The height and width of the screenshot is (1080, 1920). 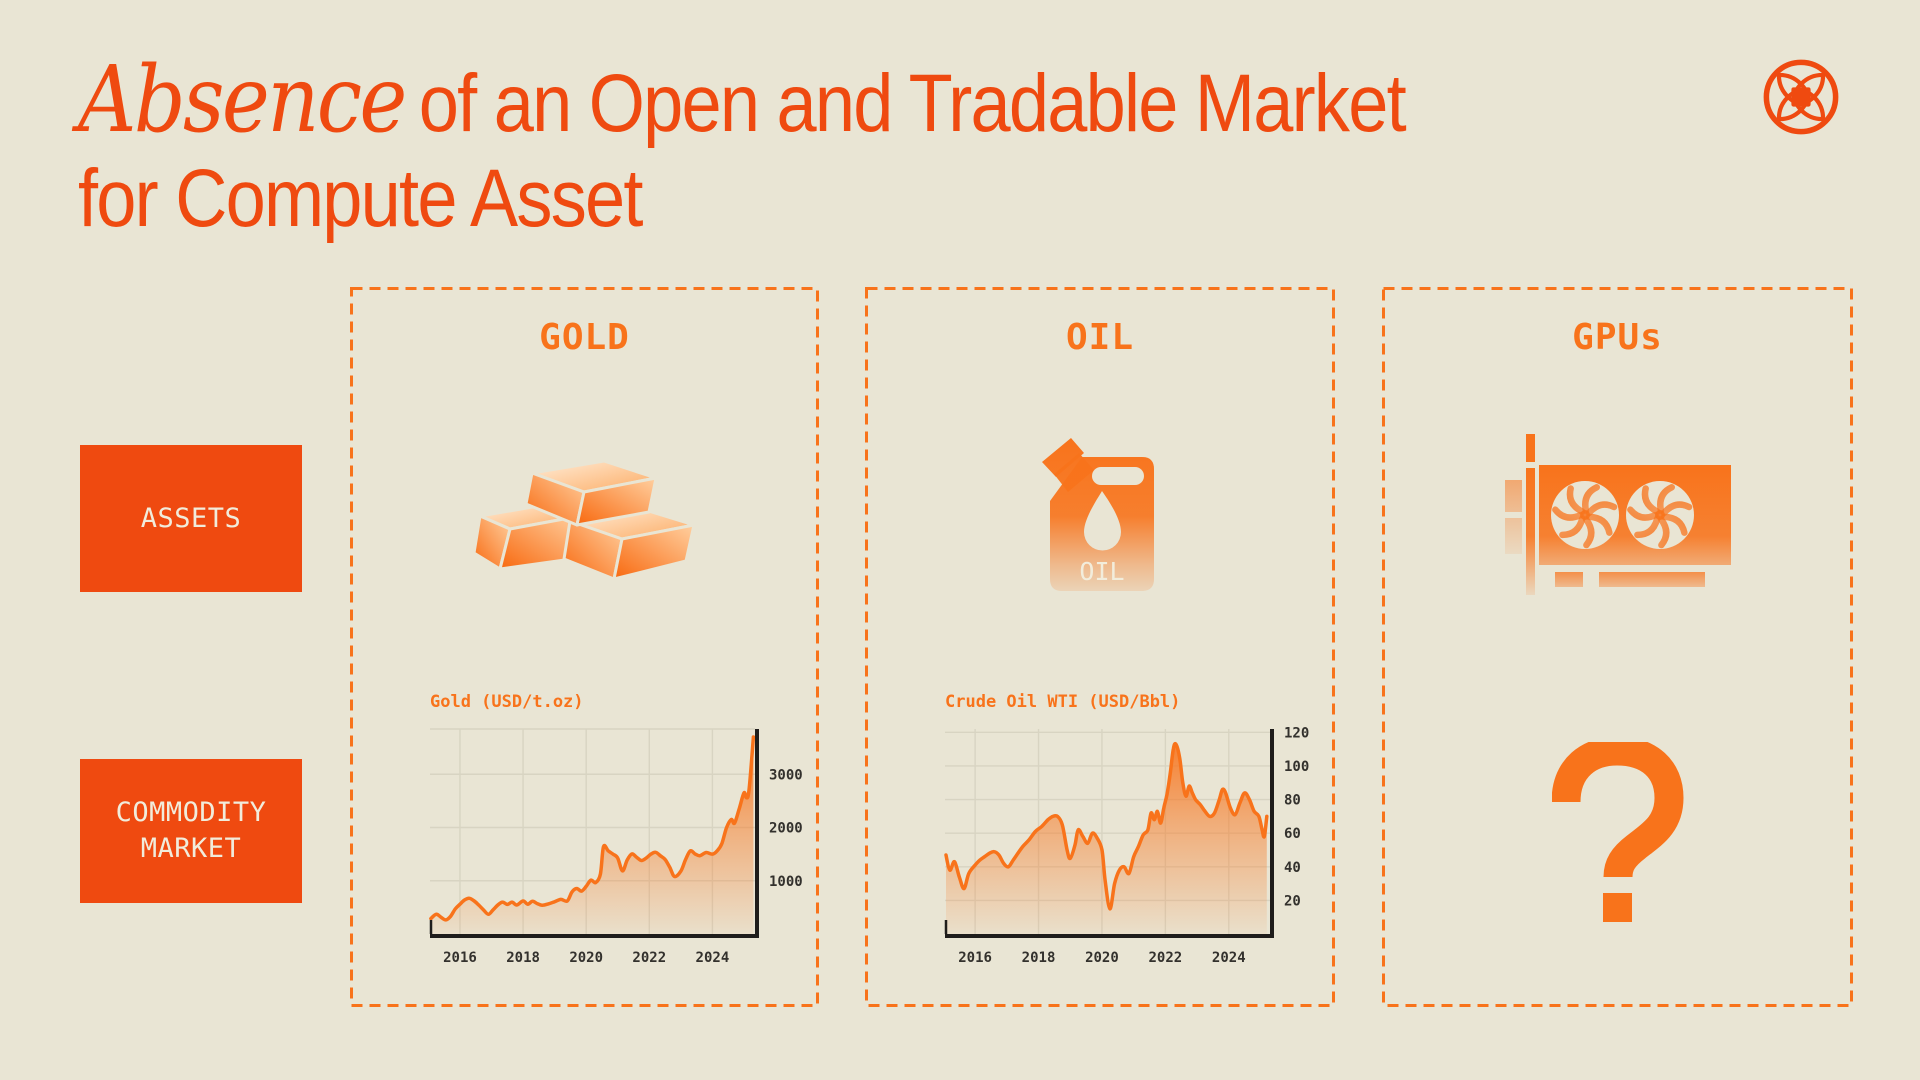 What do you see at coordinates (1584, 515) in the screenshot?
I see `gpu-fan-left` at bounding box center [1584, 515].